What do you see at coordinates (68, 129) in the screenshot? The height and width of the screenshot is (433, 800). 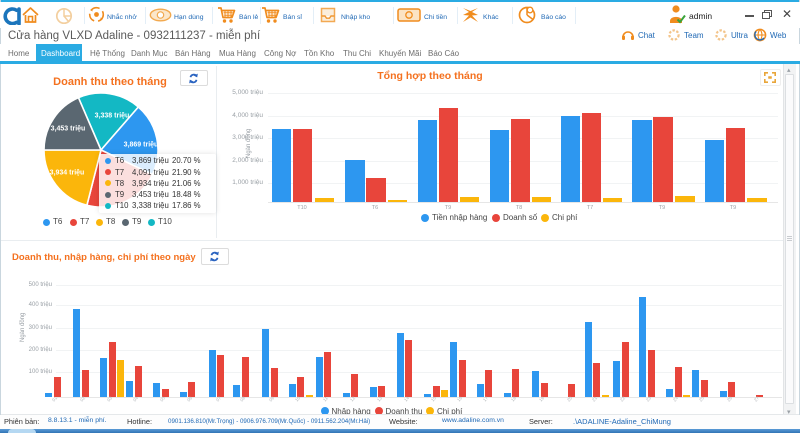 I see `svg-text: 3,453 triệu` at bounding box center [68, 129].